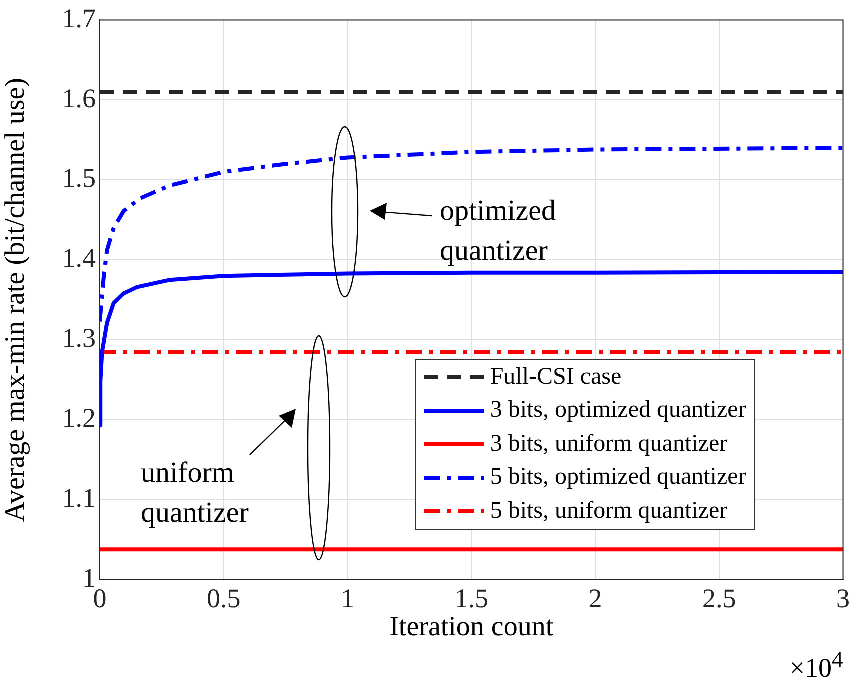  Describe the element at coordinates (100, 598) in the screenshot. I see `x-tick-label: 0` at that location.